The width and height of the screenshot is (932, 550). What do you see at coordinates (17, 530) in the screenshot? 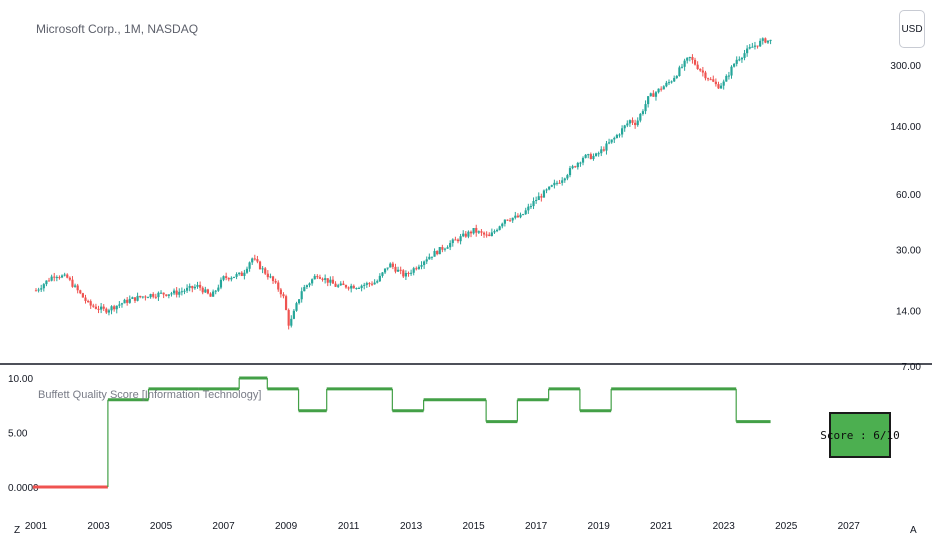
I see `zoom-out-button: Z` at bounding box center [17, 530].